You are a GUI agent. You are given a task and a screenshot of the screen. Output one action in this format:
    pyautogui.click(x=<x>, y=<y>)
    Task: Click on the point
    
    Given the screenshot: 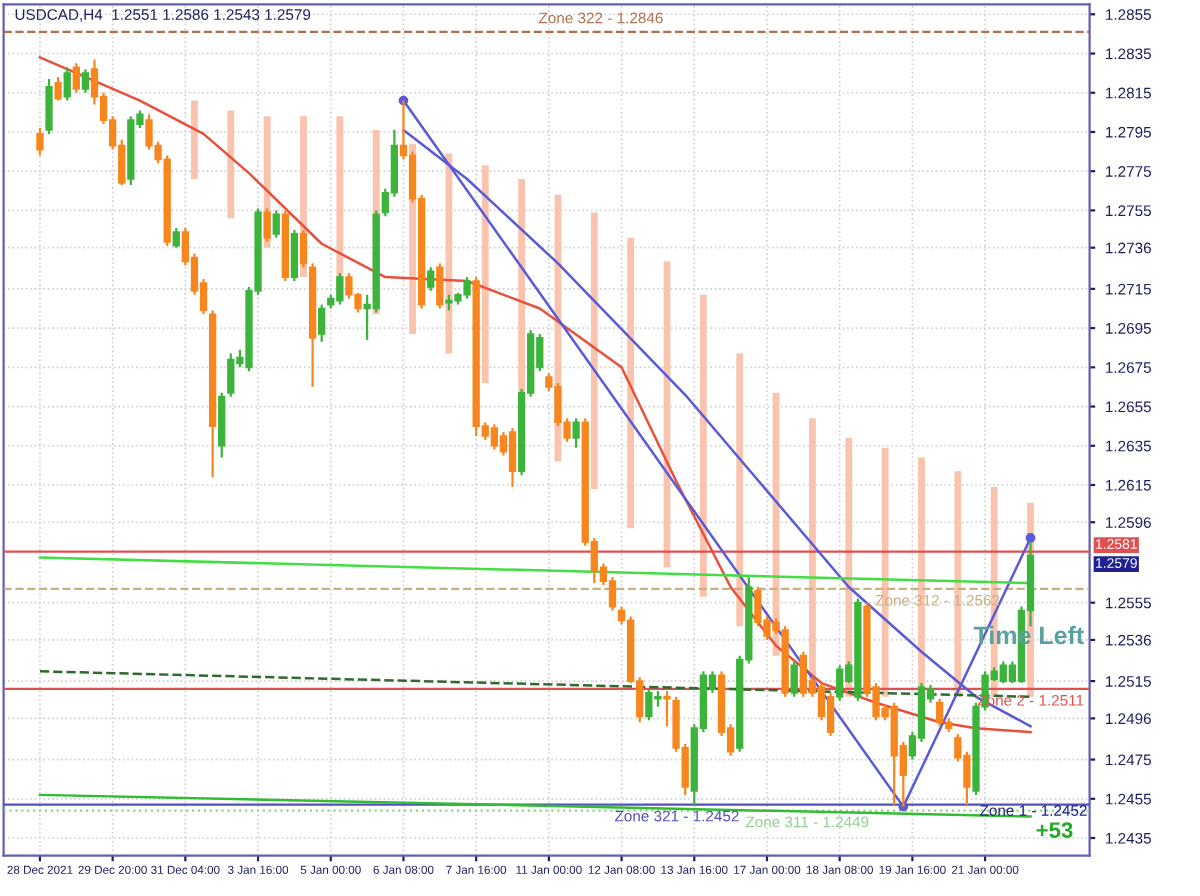 What is the action you would take?
    pyautogui.click(x=1030, y=538)
    